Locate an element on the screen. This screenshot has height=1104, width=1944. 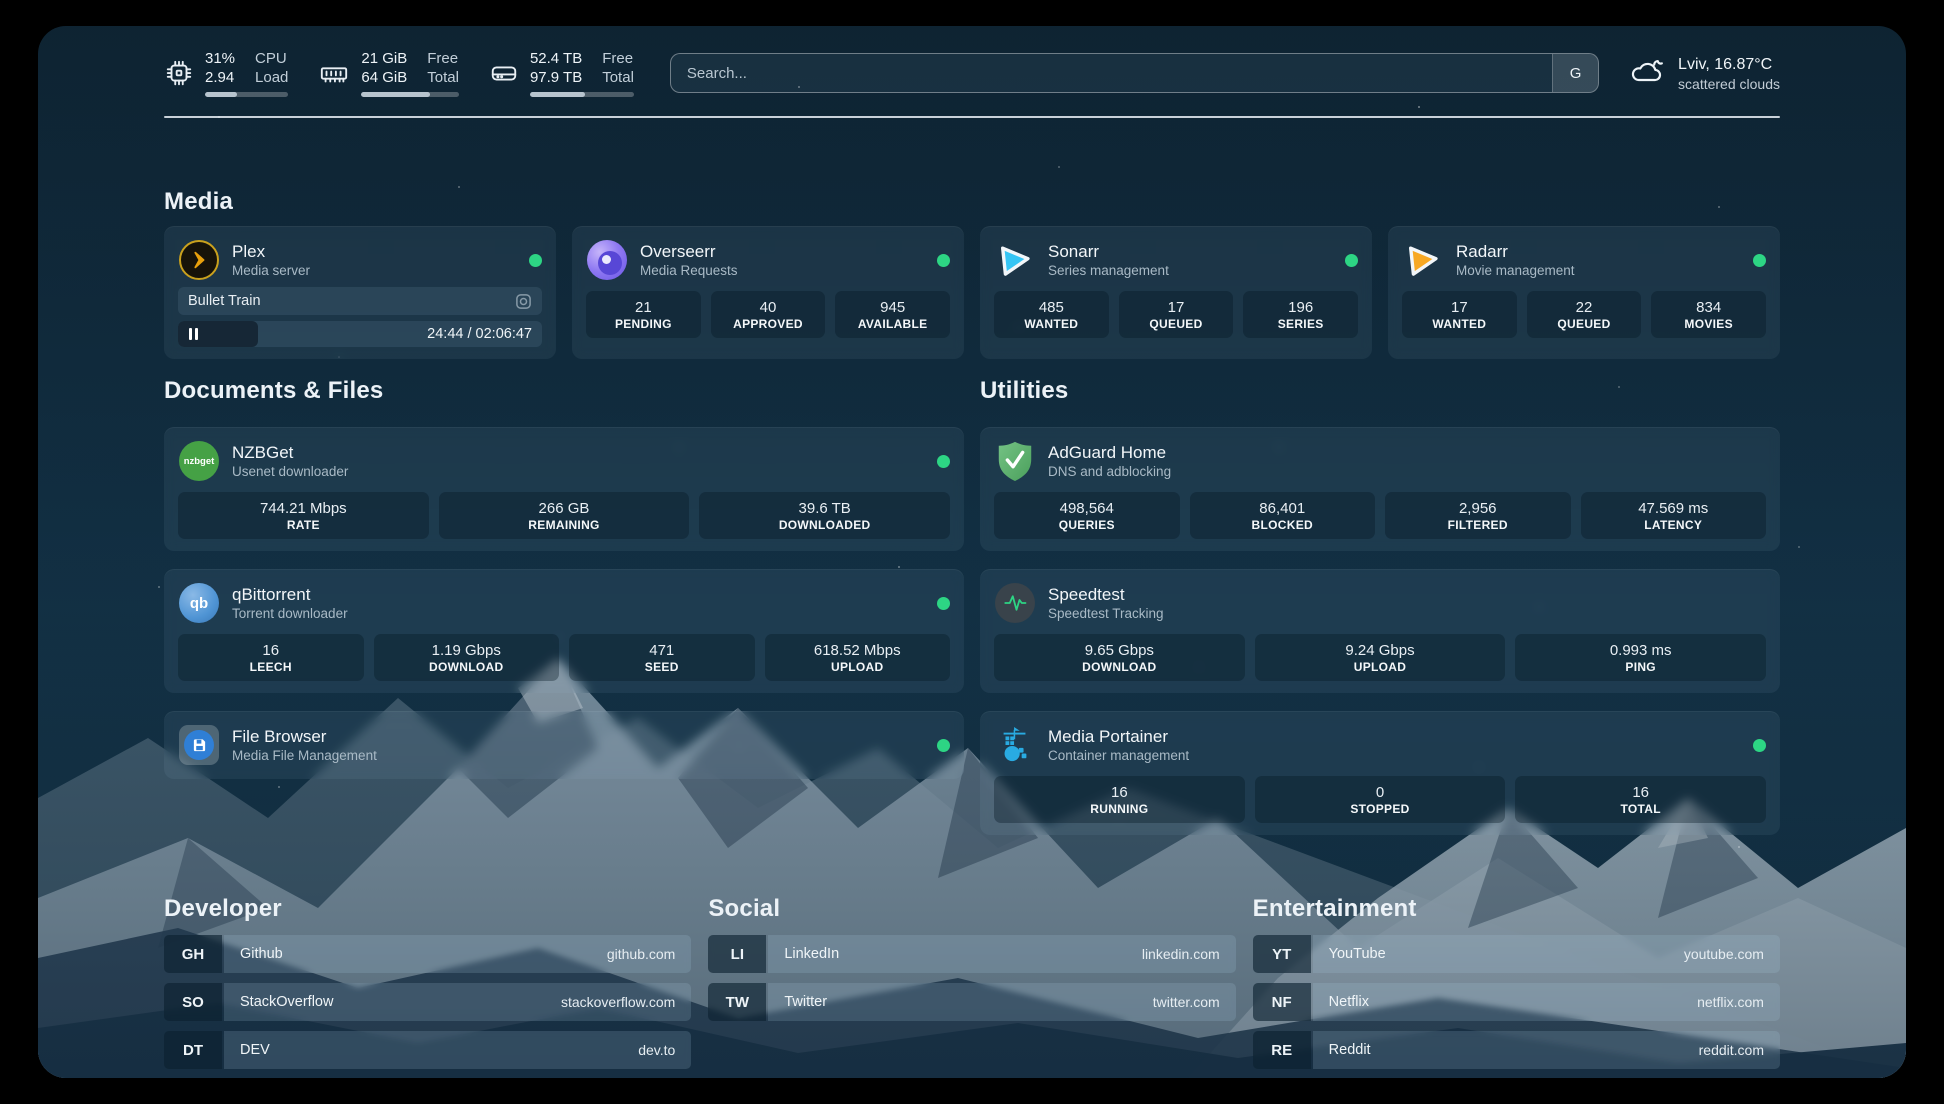
overseerr-icon is located at coordinates (607, 260).